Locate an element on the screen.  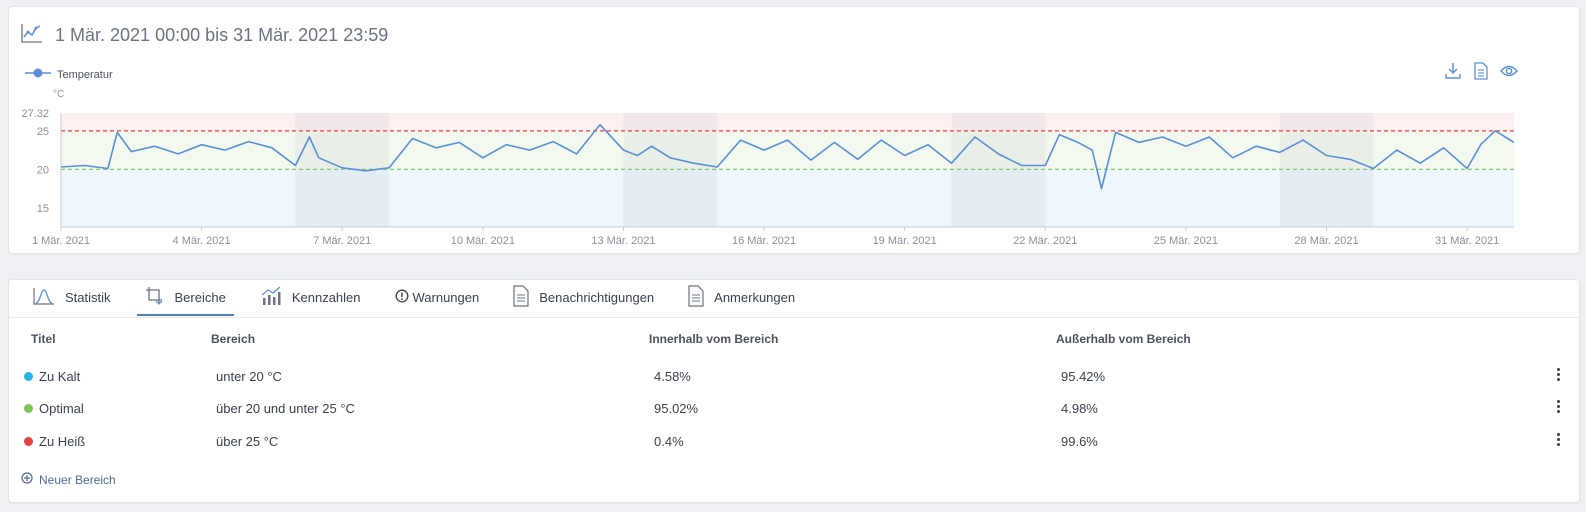
hot-zone-band is located at coordinates (787, 122).